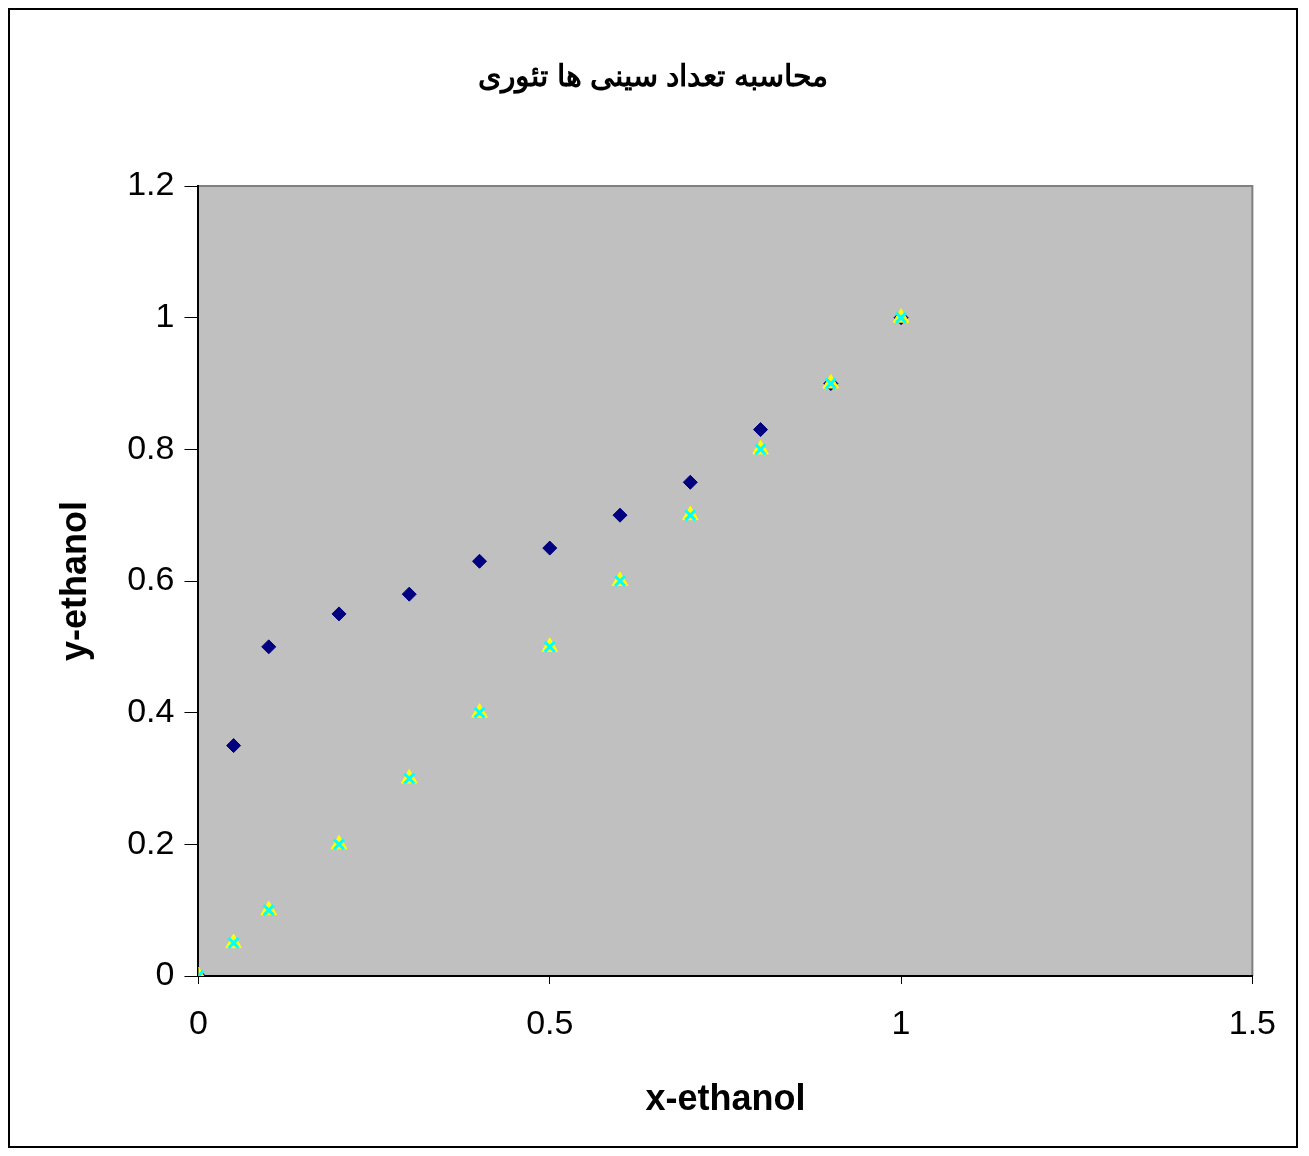  I want to click on x-tick-label: 1, so click(901, 1021).